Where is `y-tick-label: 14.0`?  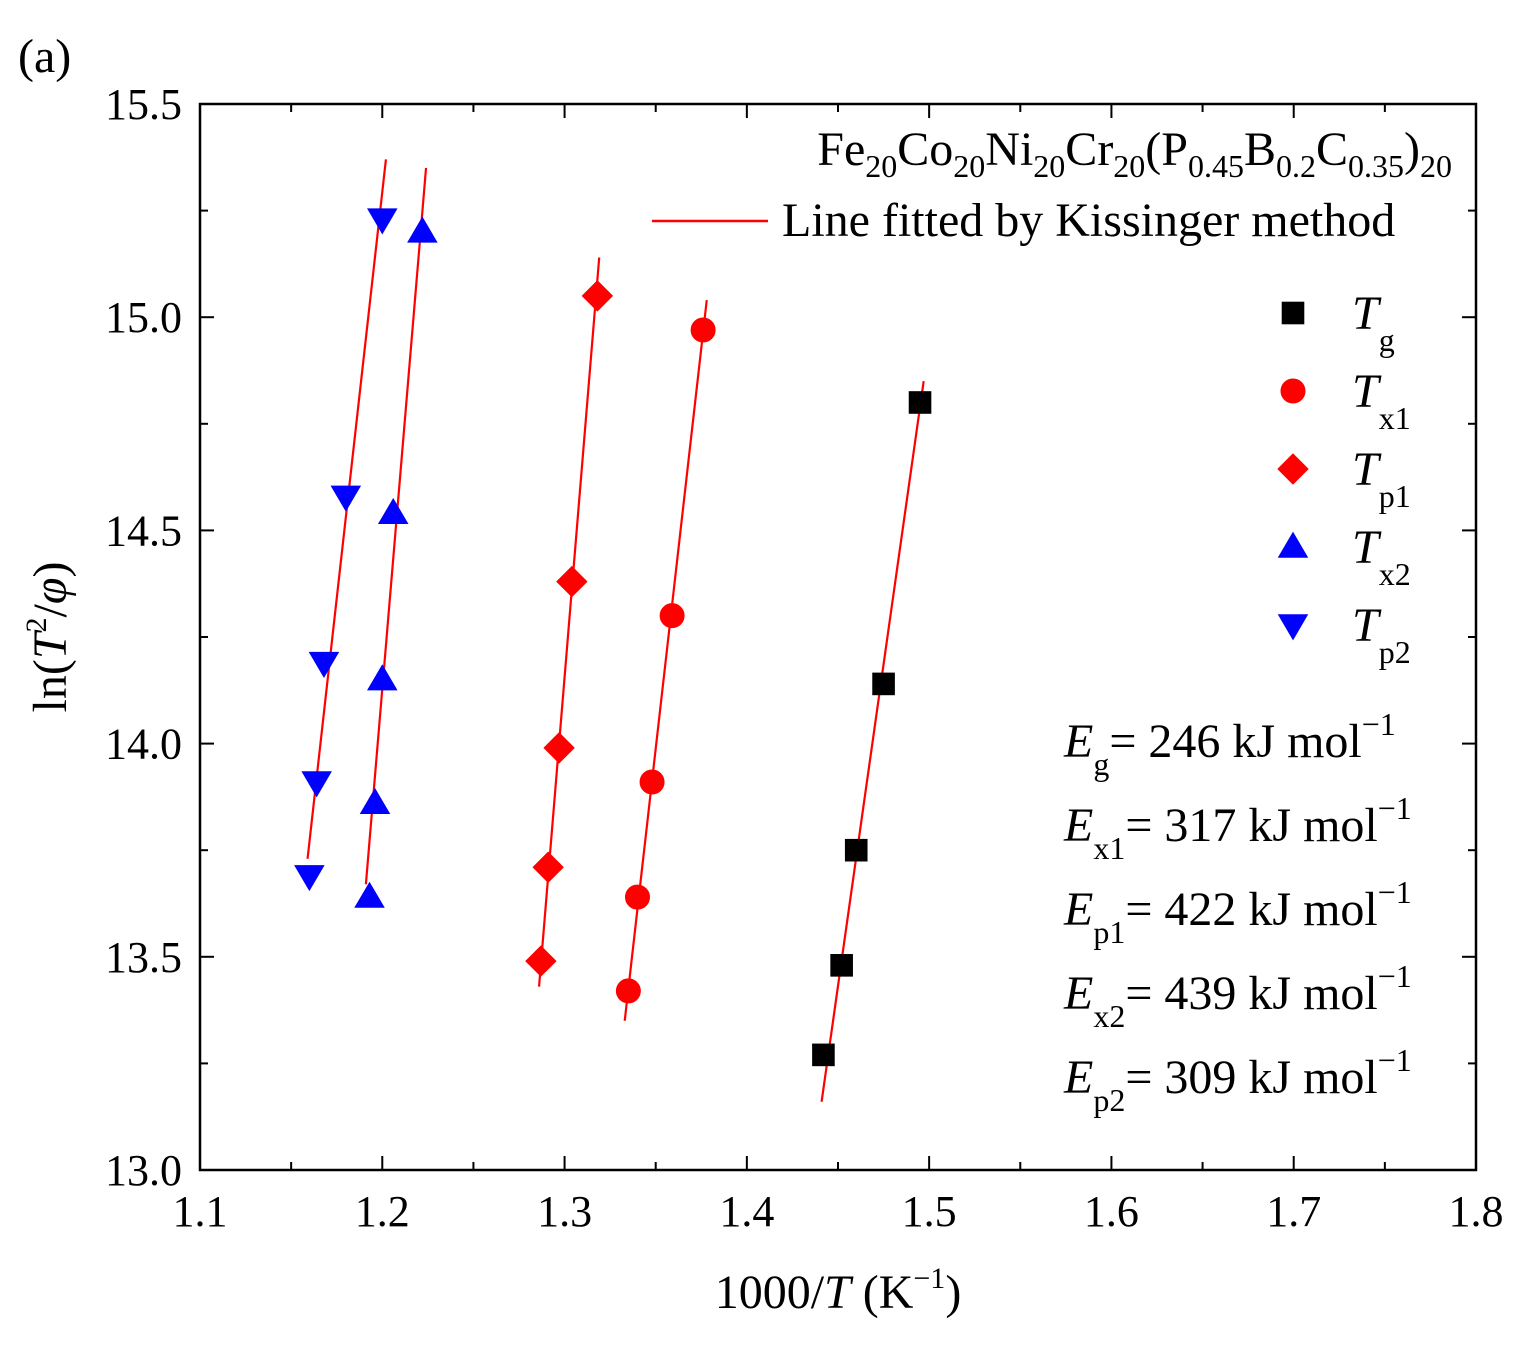
y-tick-label: 14.0 is located at coordinates (143, 744).